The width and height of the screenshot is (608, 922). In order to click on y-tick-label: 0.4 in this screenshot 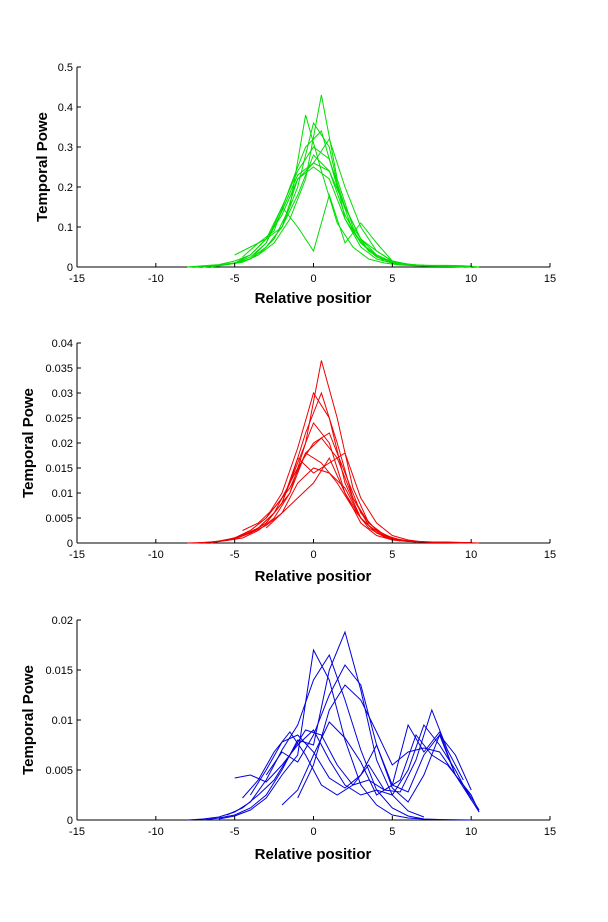, I will do `click(65, 108)`.